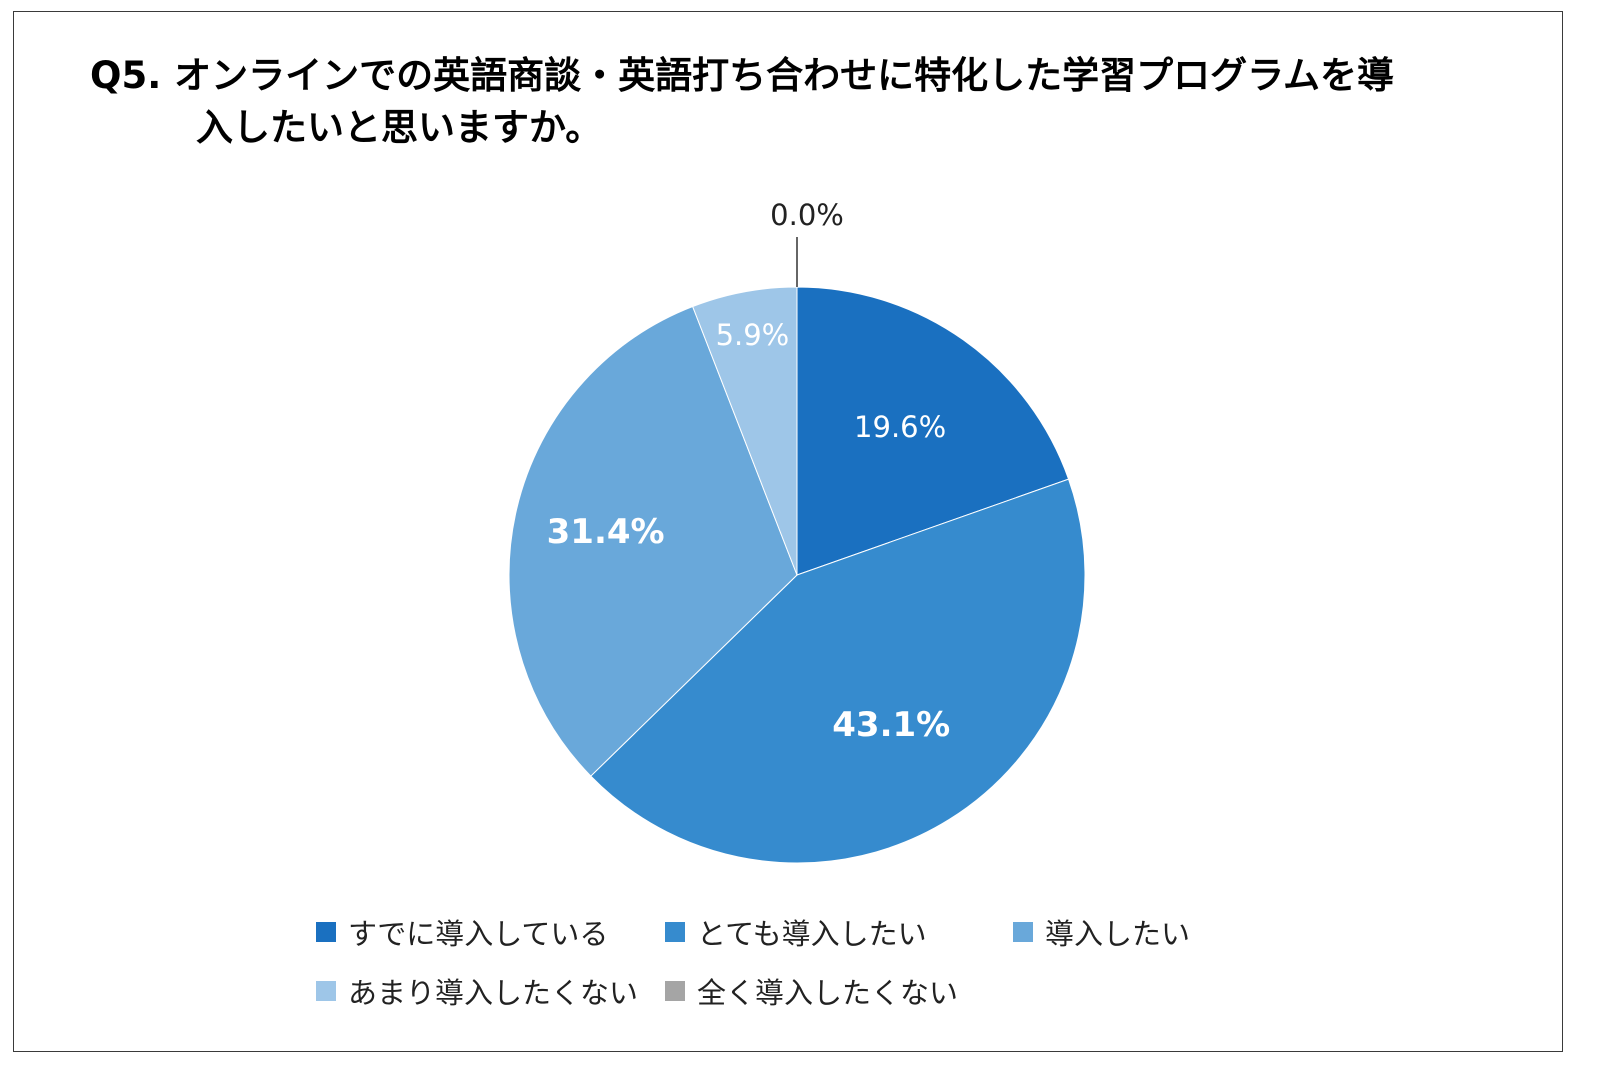  Describe the element at coordinates (753, 335) in the screenshot. I see `slice-4-label: 5.9%` at that location.